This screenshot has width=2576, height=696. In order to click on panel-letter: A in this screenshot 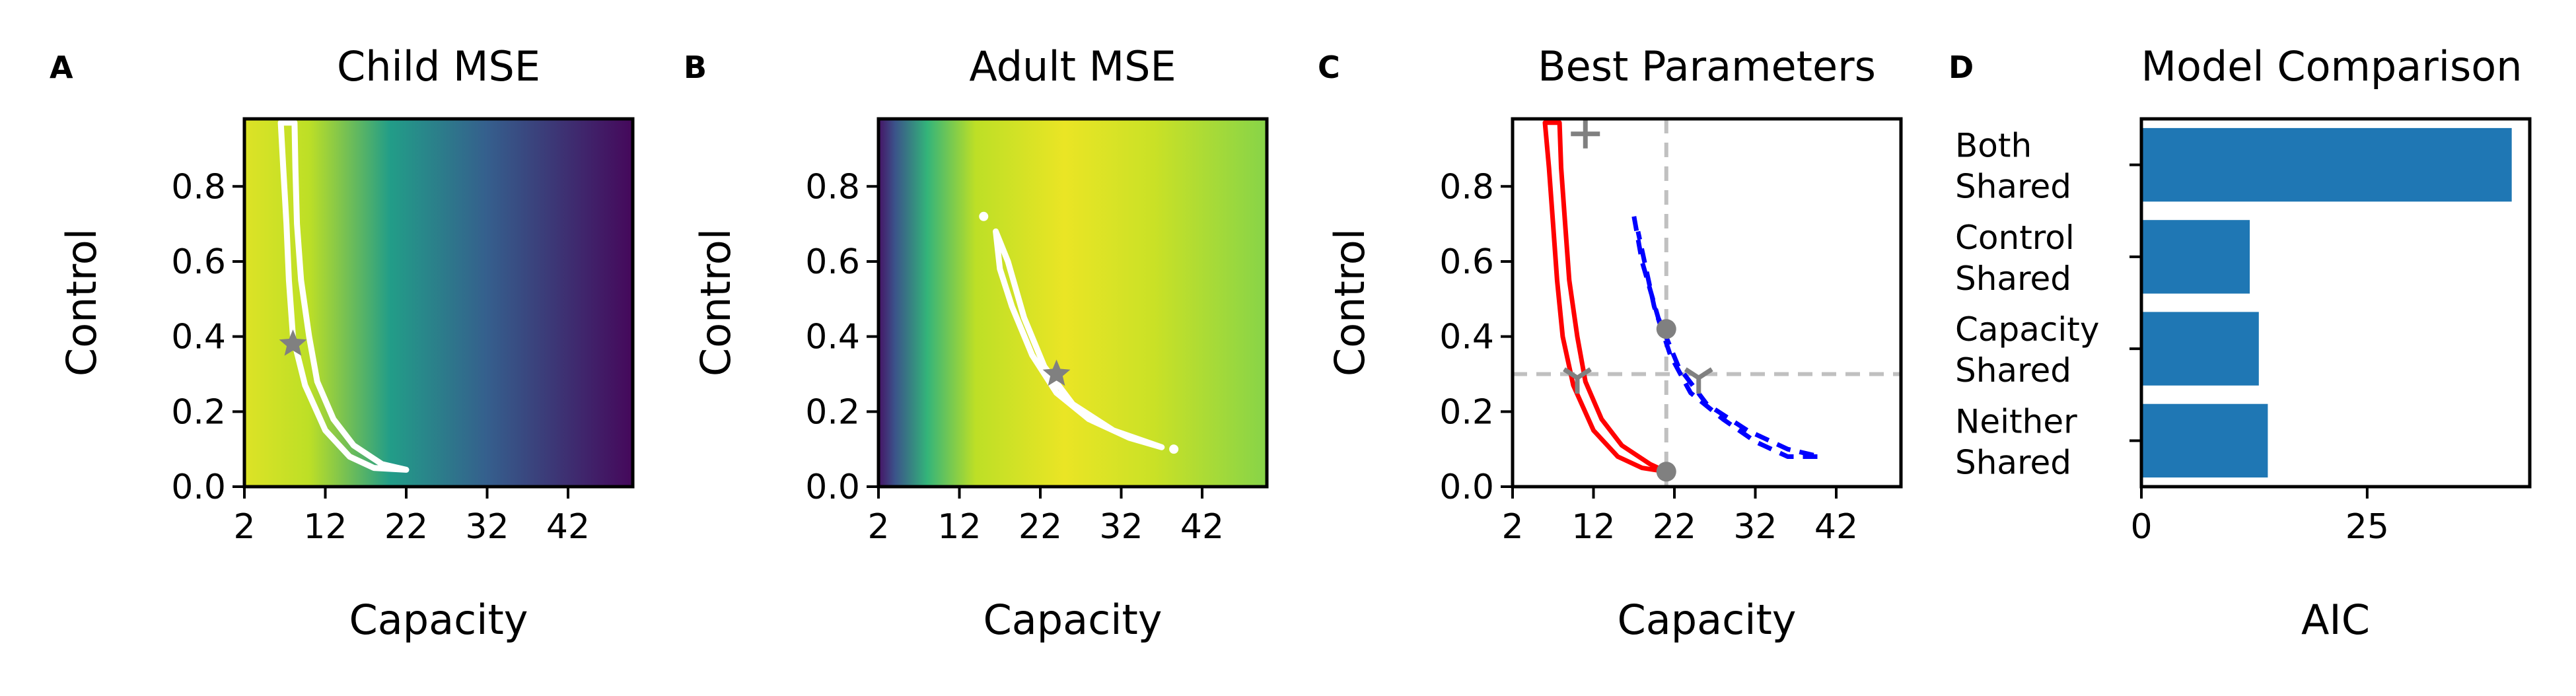, I will do `click(62, 68)`.